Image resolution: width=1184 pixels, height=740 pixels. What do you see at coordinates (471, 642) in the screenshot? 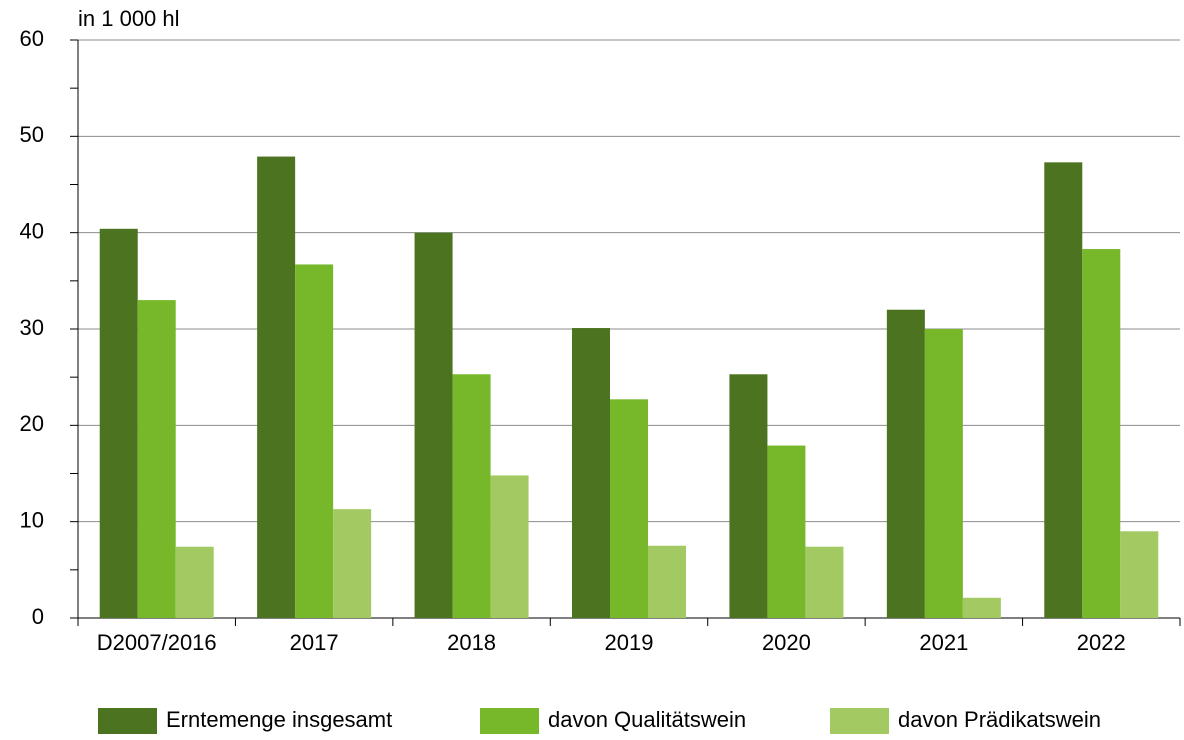
I see `x-tick-label: 2018` at bounding box center [471, 642].